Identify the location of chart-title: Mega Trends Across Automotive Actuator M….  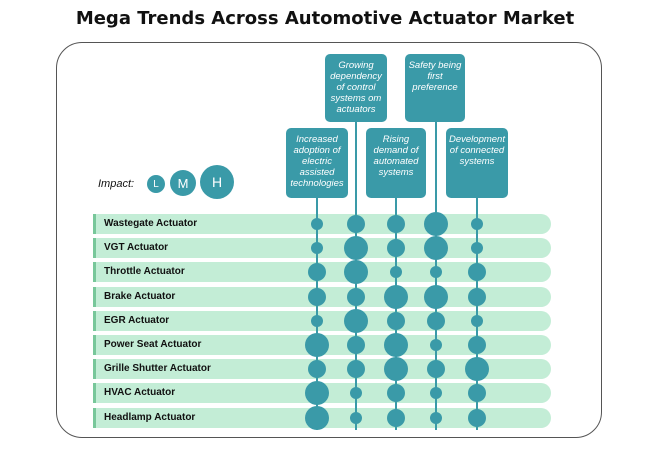
(325, 18).